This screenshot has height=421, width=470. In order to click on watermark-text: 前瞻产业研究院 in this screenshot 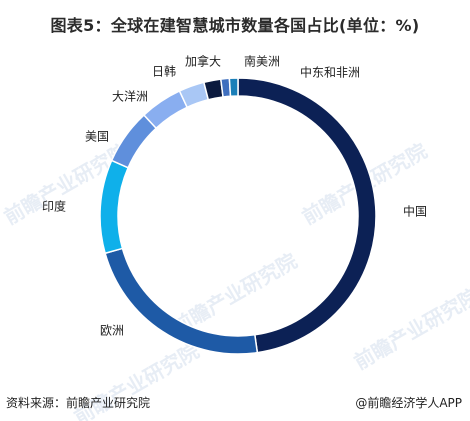, I will do `click(410, 329)`.